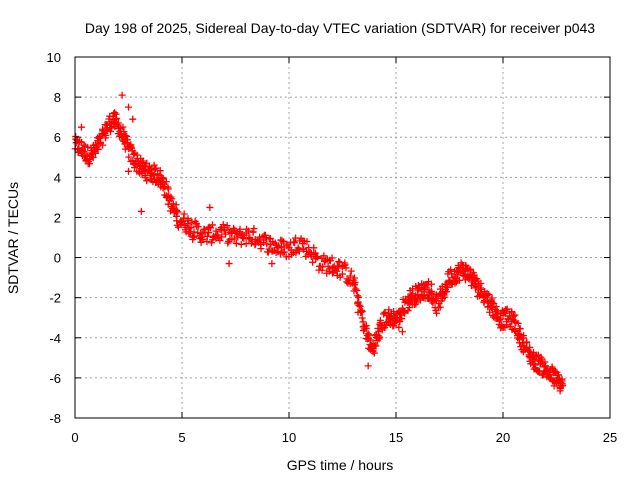 The image size is (640, 480). I want to click on x-tick-label: 0, so click(74, 437).